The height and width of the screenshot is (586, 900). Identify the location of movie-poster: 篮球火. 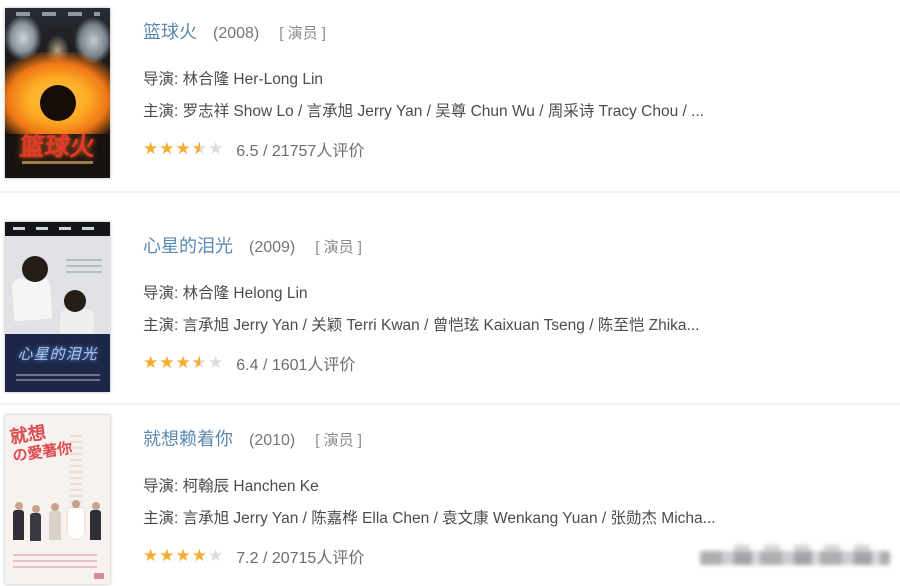
(57, 93).